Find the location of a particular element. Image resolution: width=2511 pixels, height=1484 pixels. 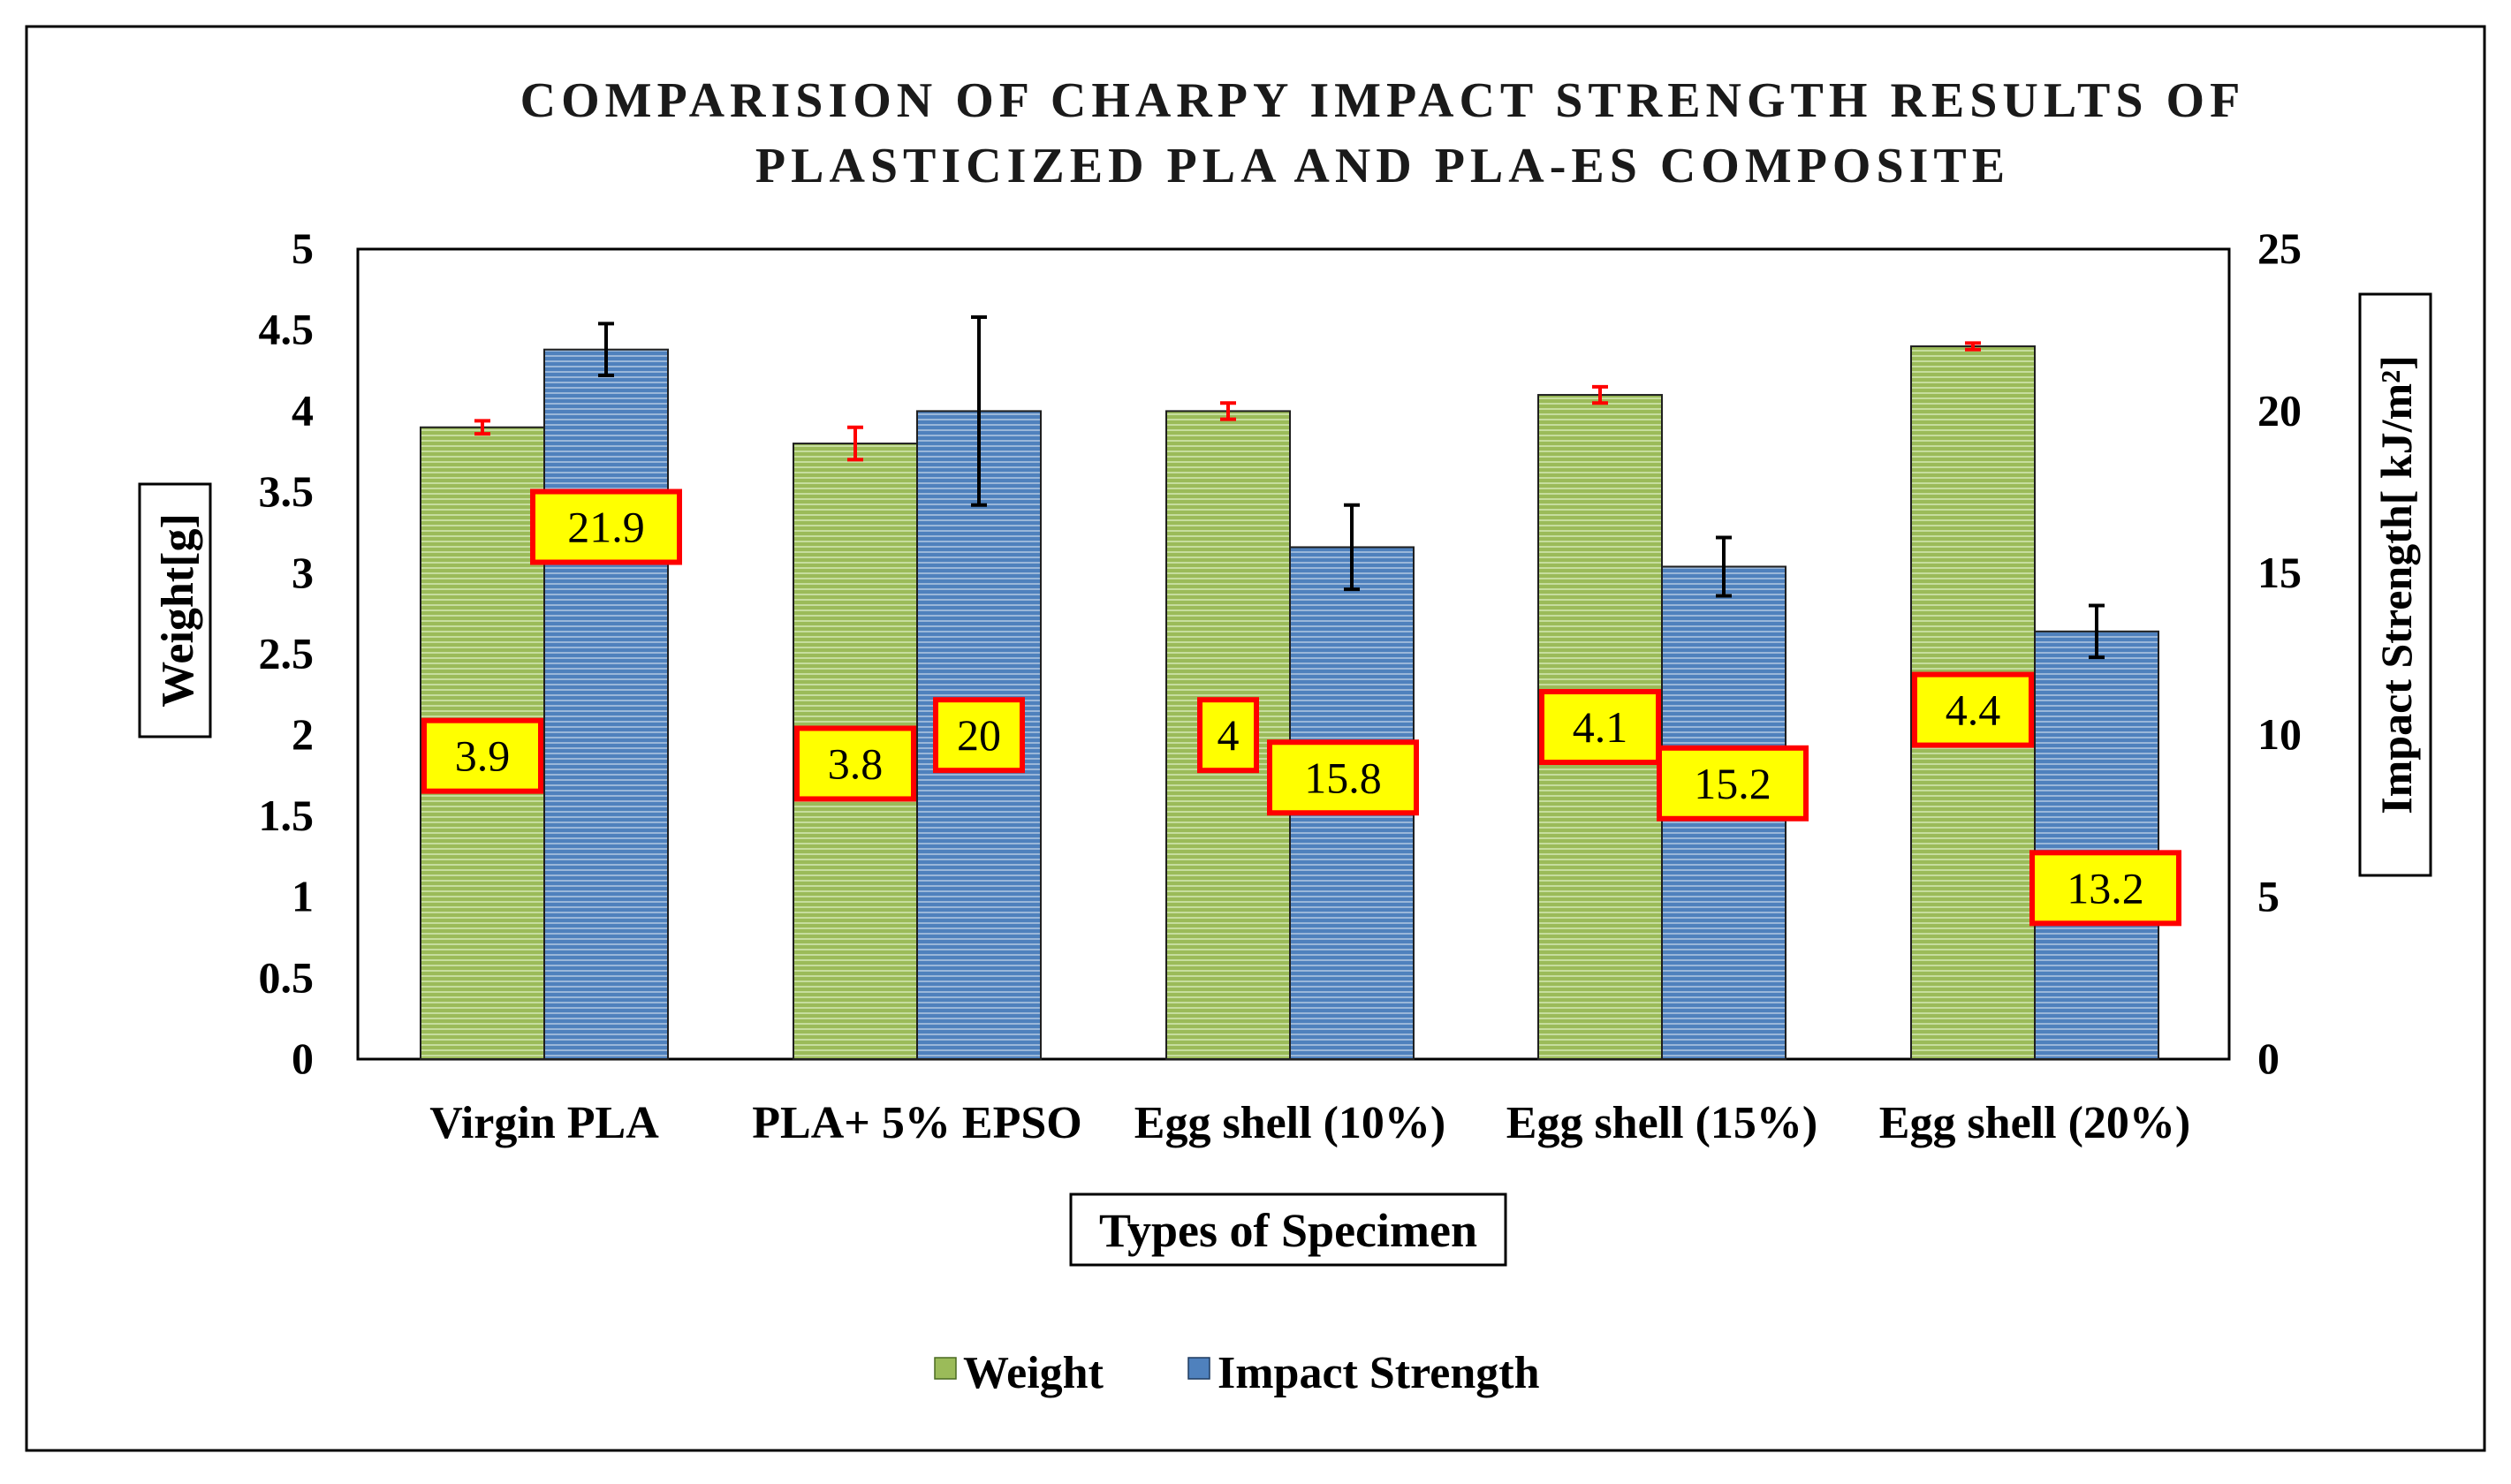

y-tick-label: 0 is located at coordinates (303, 1058).